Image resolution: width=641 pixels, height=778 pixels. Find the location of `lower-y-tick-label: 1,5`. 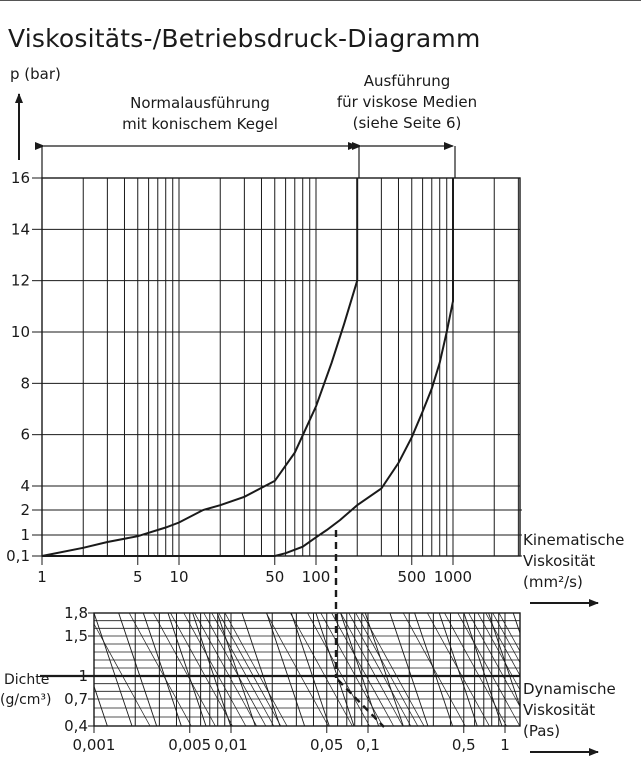

lower-y-tick-label: 1,5 is located at coordinates (76, 636).